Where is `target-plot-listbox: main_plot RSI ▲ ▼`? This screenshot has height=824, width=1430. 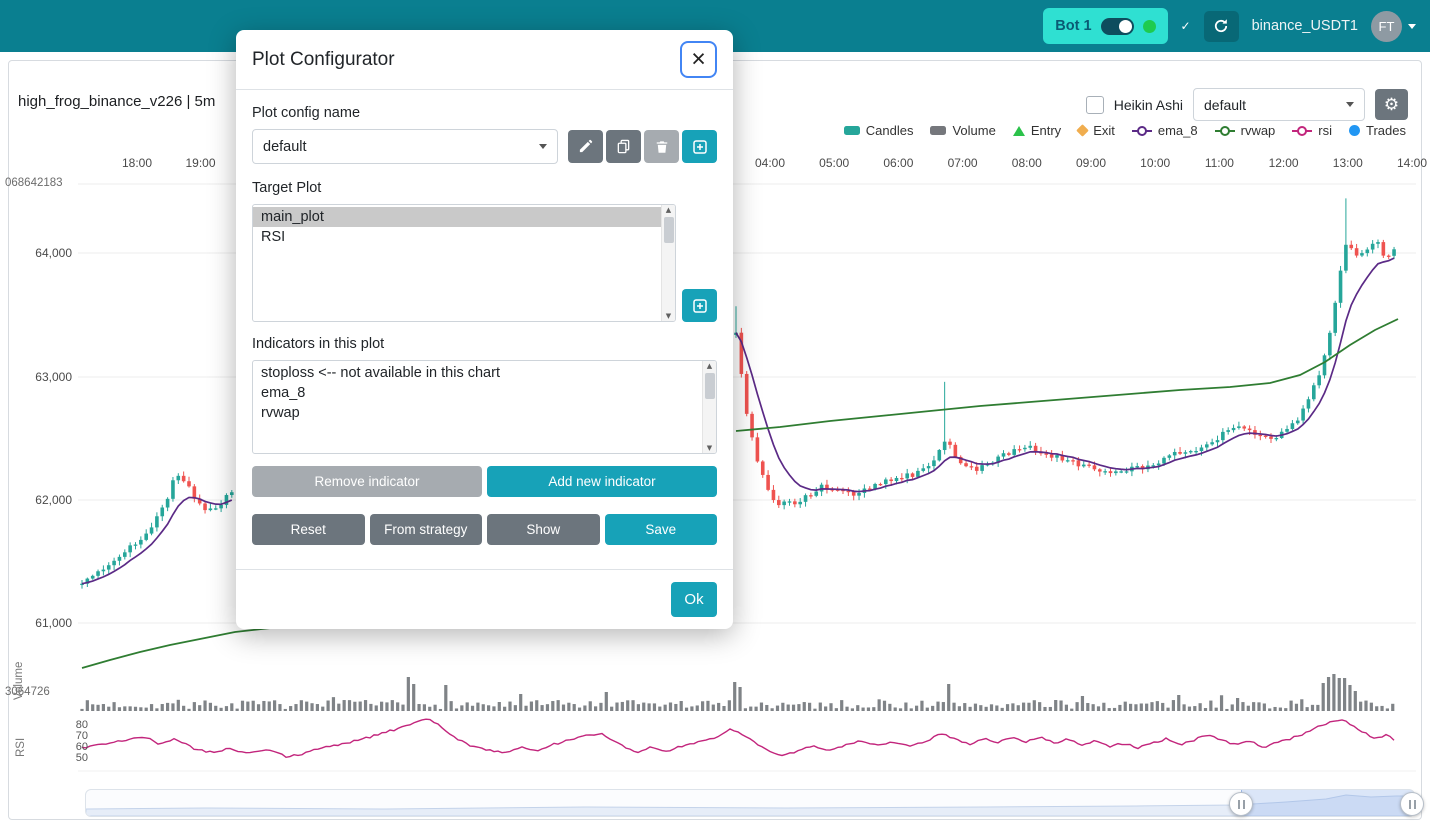 target-plot-listbox: main_plot RSI ▲ ▼ is located at coordinates (464, 263).